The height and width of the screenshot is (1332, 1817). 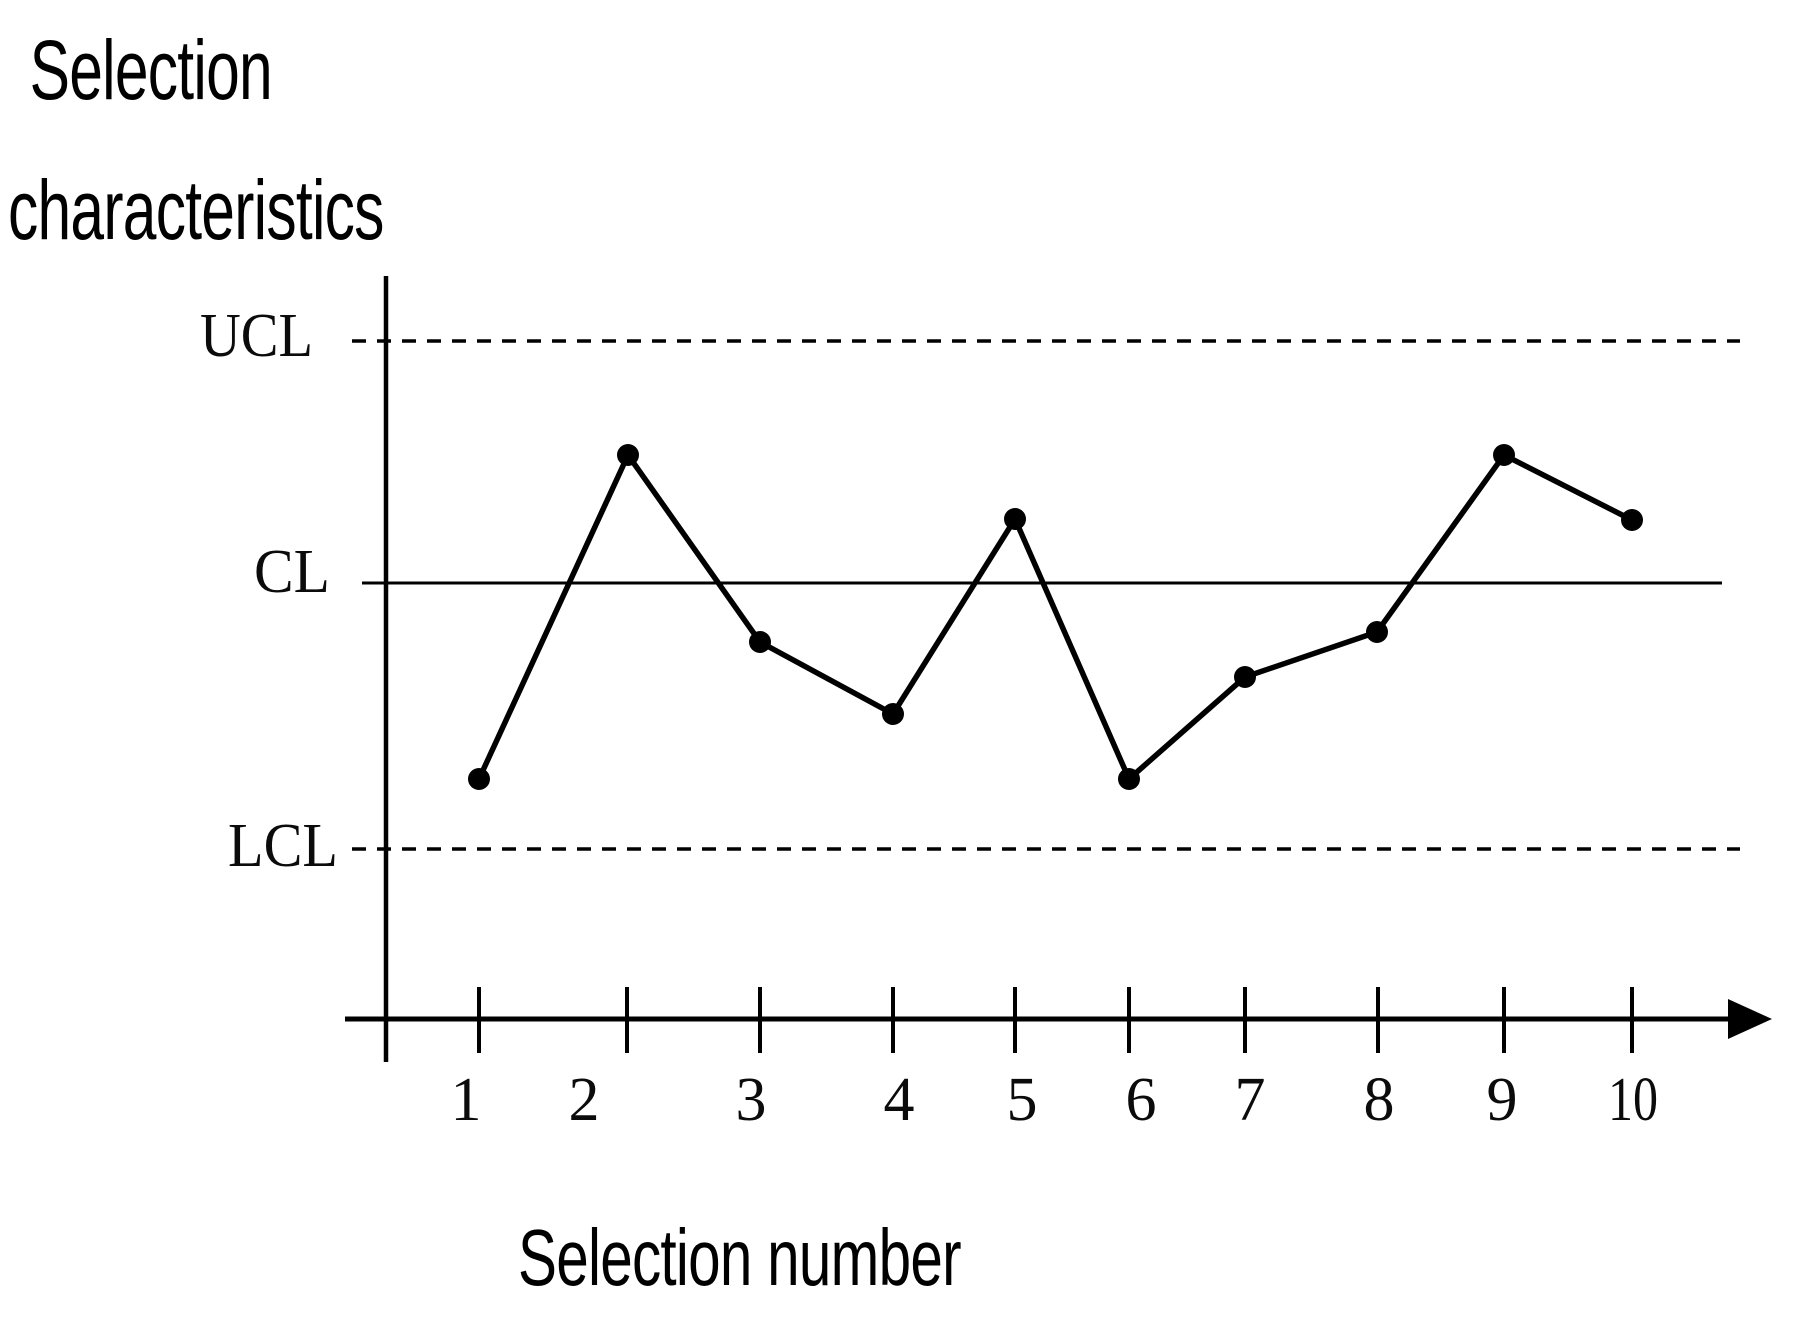 I want to click on x-axis-arrowhead-icon, so click(x=1750, y=1019).